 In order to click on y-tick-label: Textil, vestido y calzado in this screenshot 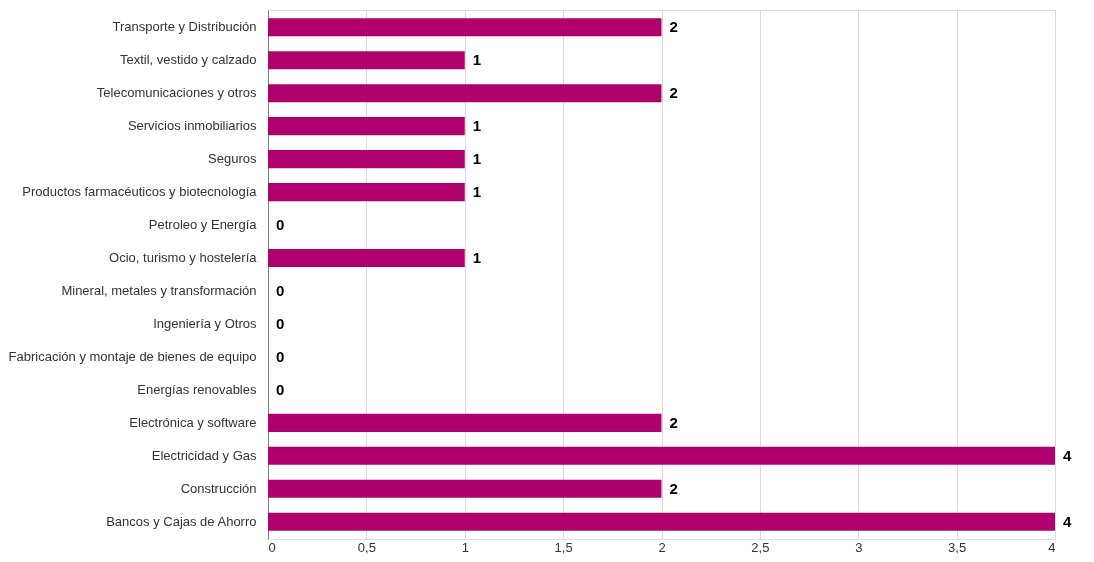, I will do `click(188, 60)`.